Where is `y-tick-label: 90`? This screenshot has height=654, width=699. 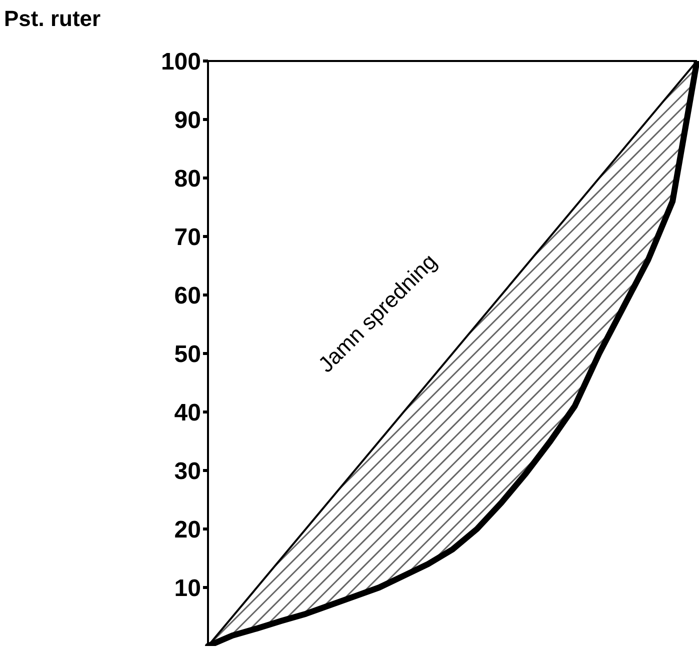
y-tick-label: 90 is located at coordinates (187, 120).